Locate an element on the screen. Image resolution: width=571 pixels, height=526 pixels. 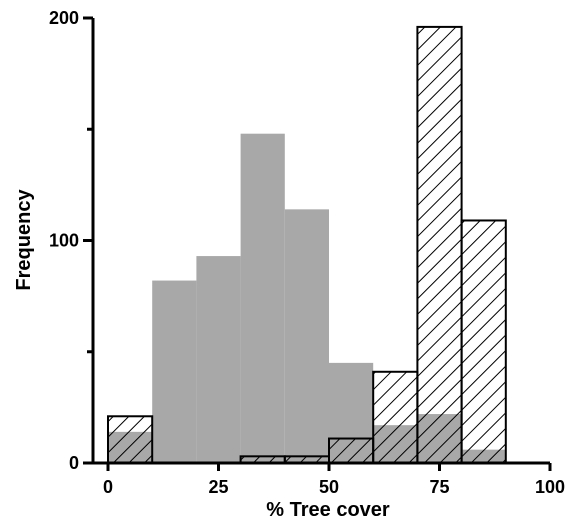
x-tick-label: 100 is located at coordinates (550, 487).